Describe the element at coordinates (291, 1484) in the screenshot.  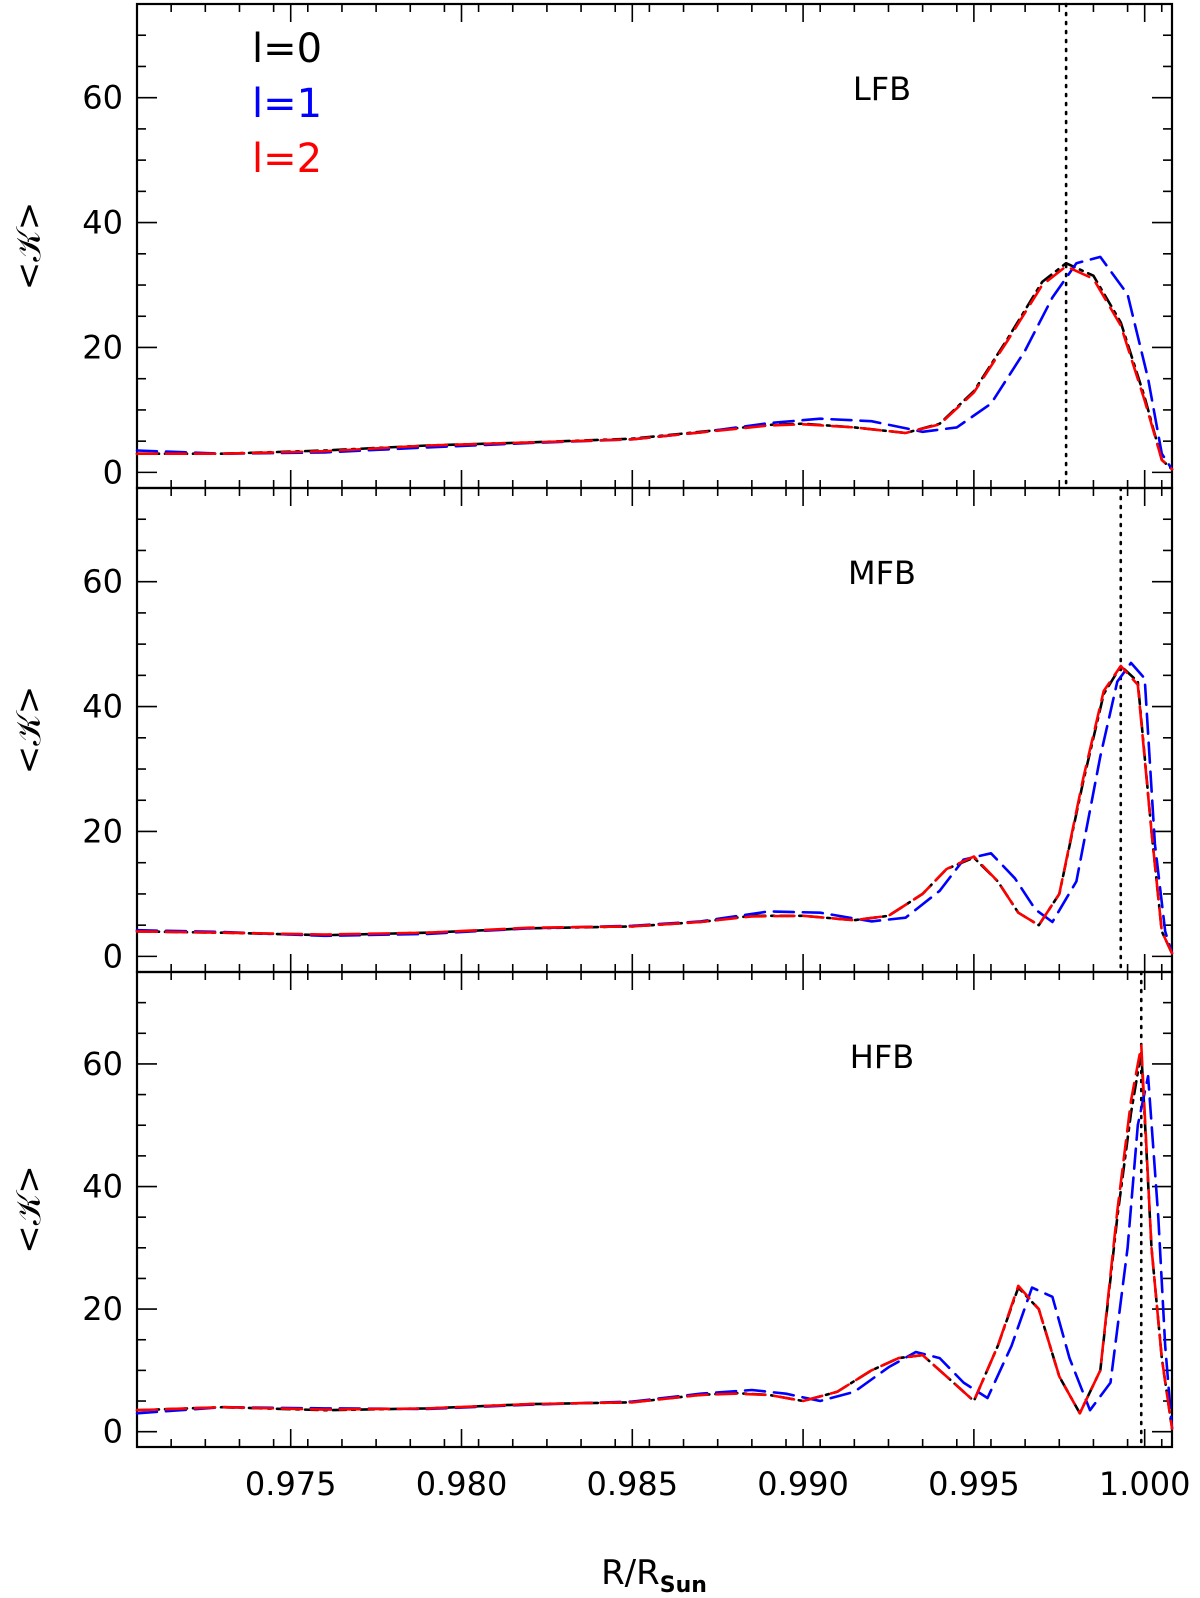
I see `x-tick-label: 0.975` at that location.